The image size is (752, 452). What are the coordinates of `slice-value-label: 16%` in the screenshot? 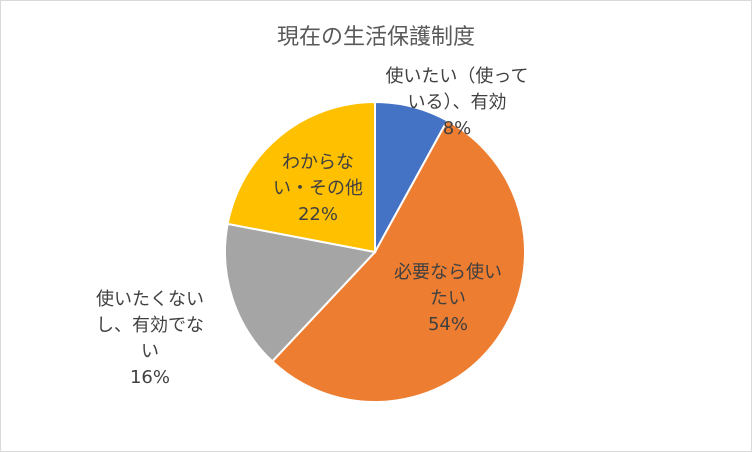 It's located at (150, 377).